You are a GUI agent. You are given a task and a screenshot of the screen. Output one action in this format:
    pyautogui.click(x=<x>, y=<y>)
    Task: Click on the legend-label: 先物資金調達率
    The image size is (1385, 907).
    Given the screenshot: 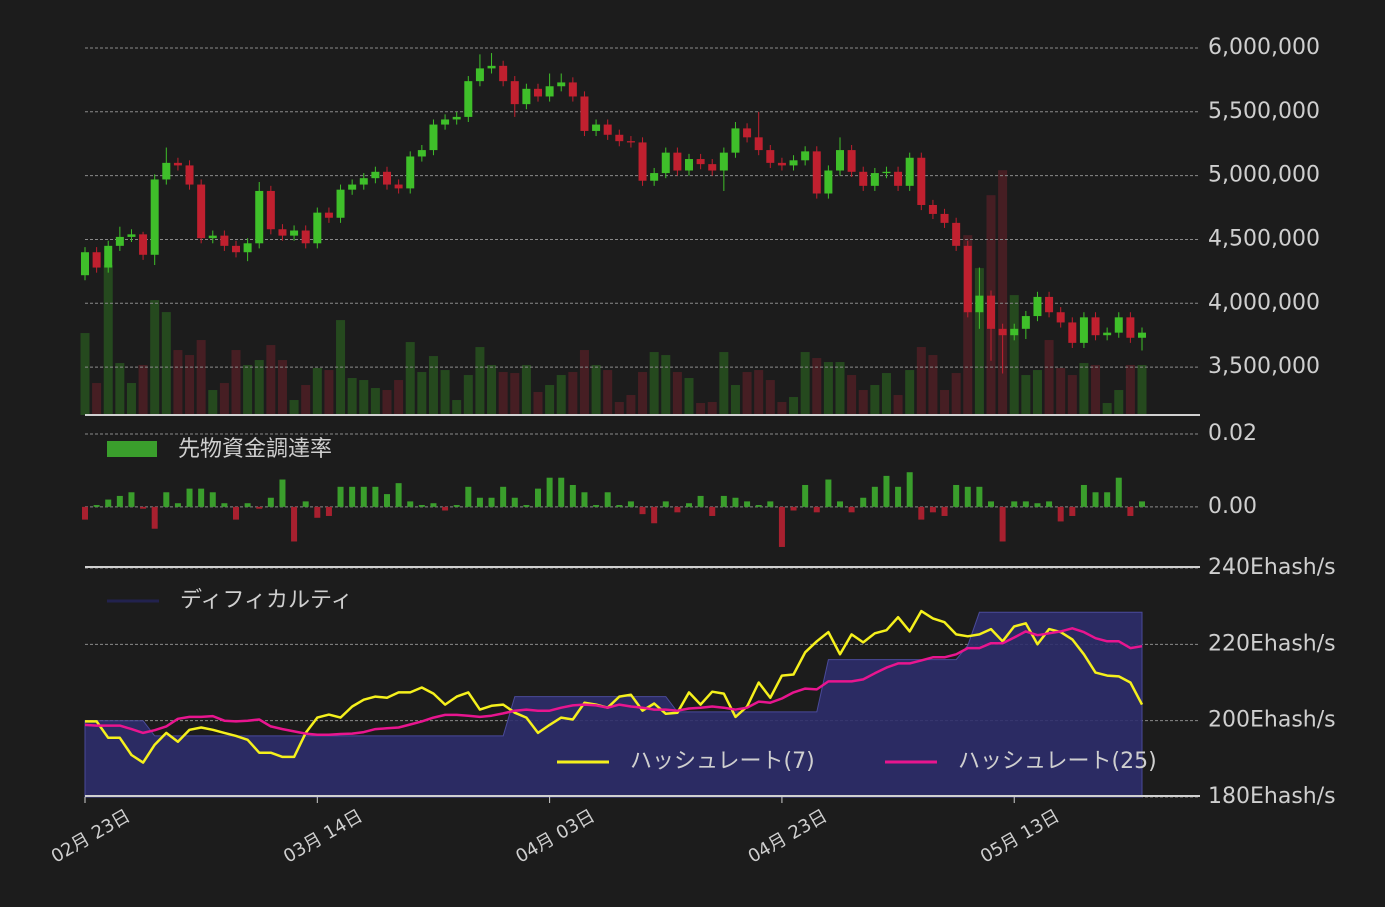 What is the action you would take?
    pyautogui.click(x=255, y=449)
    